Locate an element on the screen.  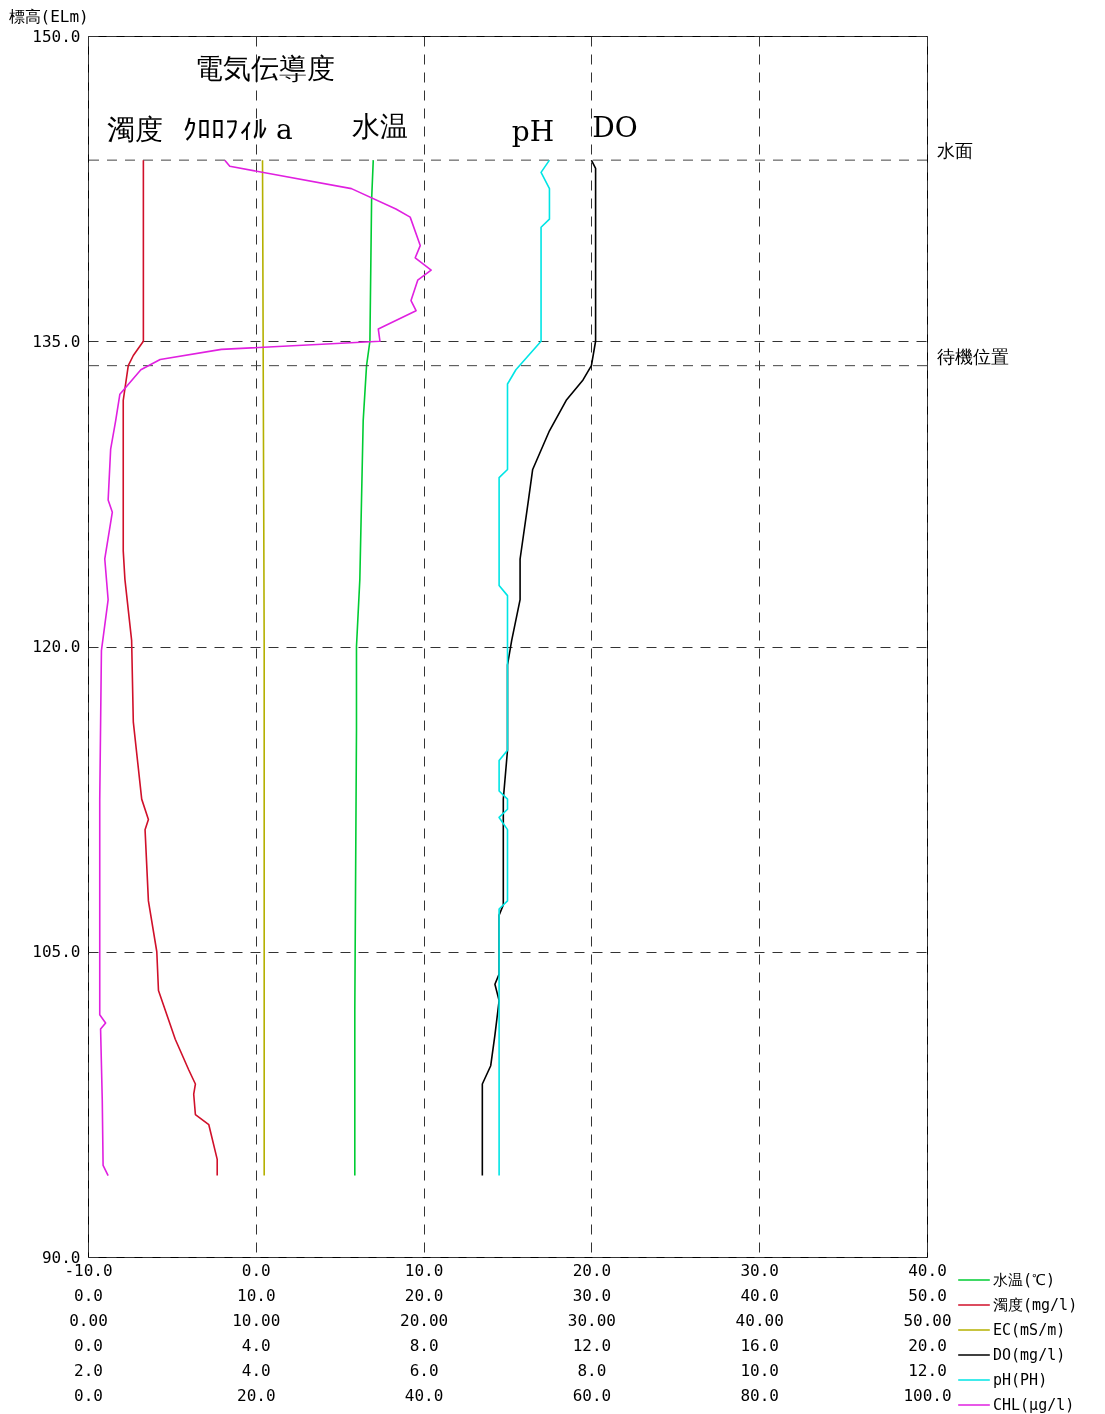
x-tick-label: 60.0 is located at coordinates (592, 1395).